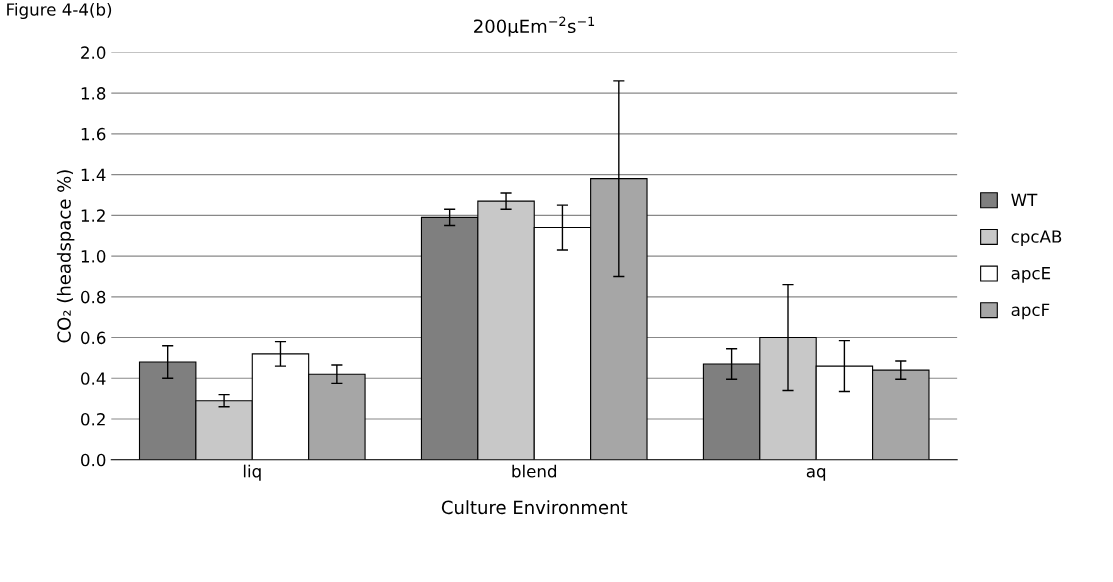  Describe the element at coordinates (252, 472) in the screenshot. I see `x-tick-label: liq` at that location.